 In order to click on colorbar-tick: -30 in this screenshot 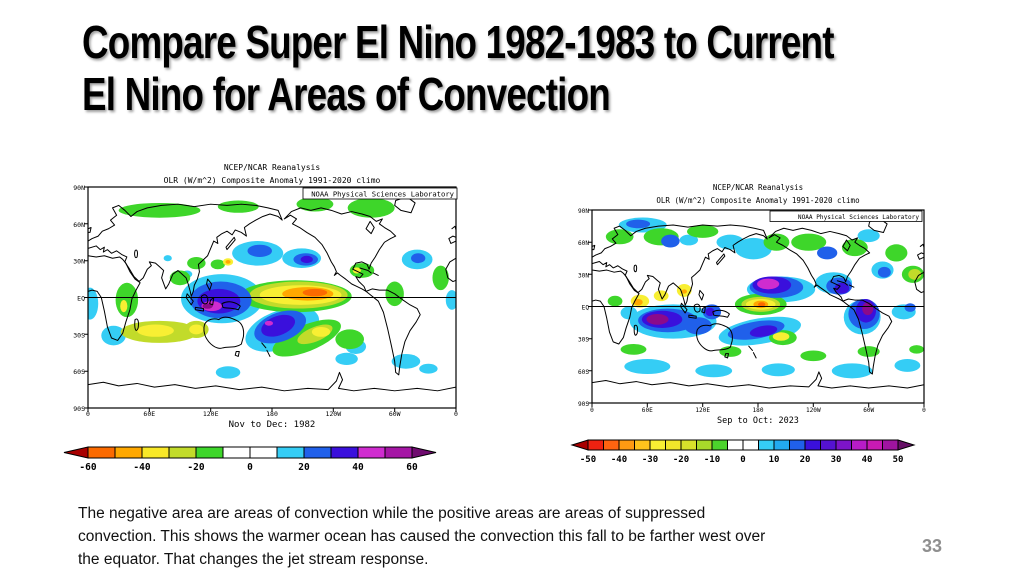, I will do `click(650, 460)`.